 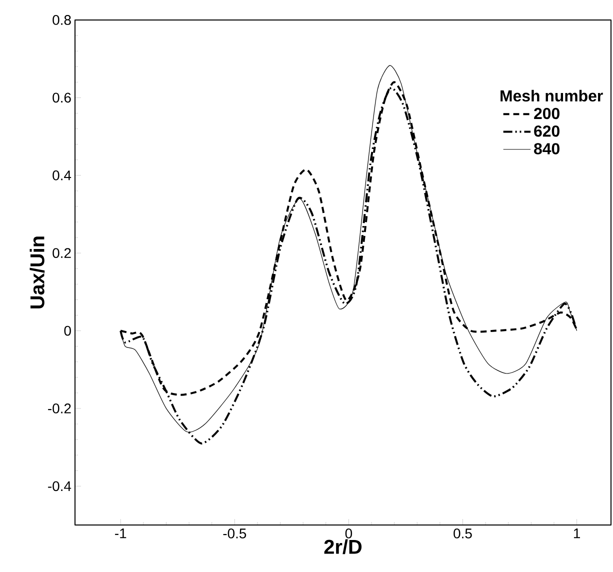 I want to click on y-tick-label: 0.6, so click(x=61, y=97).